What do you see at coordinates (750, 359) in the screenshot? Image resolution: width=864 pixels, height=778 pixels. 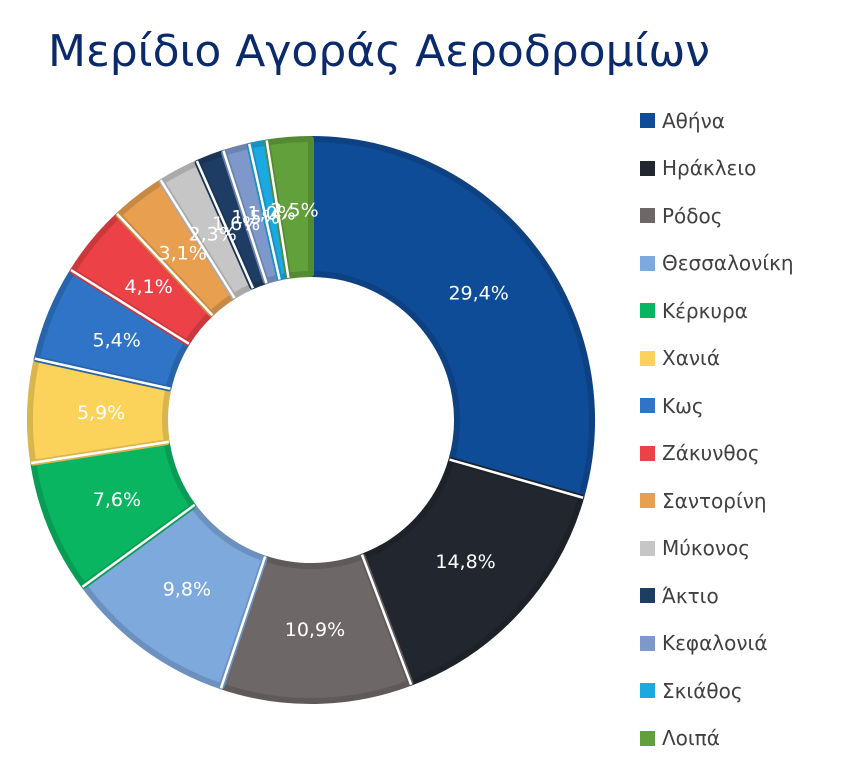 I see `legend-item: Χανιά` at bounding box center [750, 359].